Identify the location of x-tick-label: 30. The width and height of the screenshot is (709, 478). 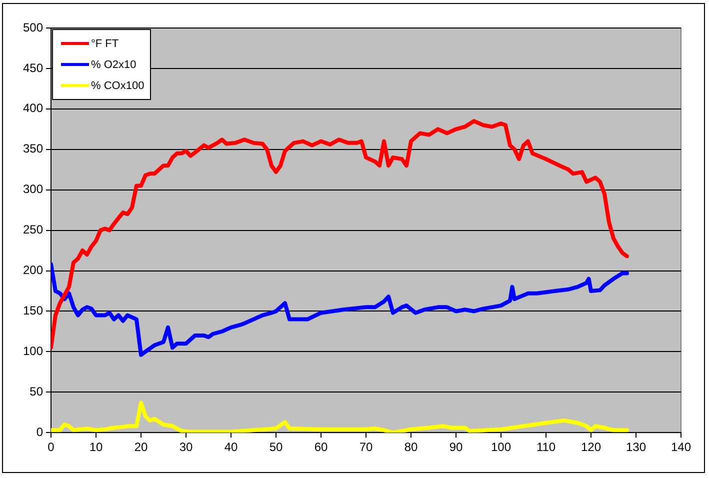
(186, 447).